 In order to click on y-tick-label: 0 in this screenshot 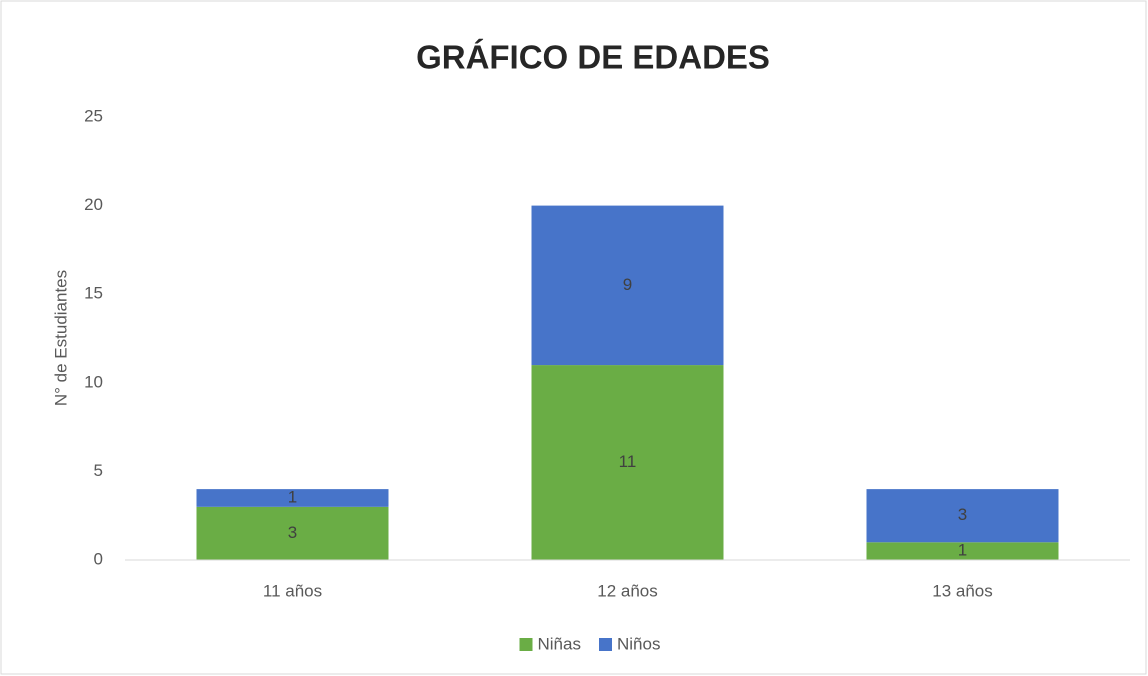, I will do `click(98, 558)`.